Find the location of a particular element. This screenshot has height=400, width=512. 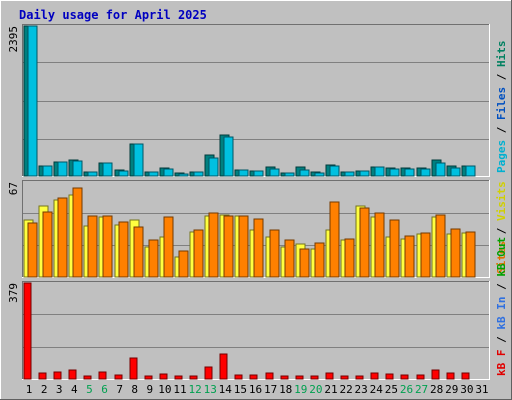

day-label: 21 is located at coordinates (330, 389).